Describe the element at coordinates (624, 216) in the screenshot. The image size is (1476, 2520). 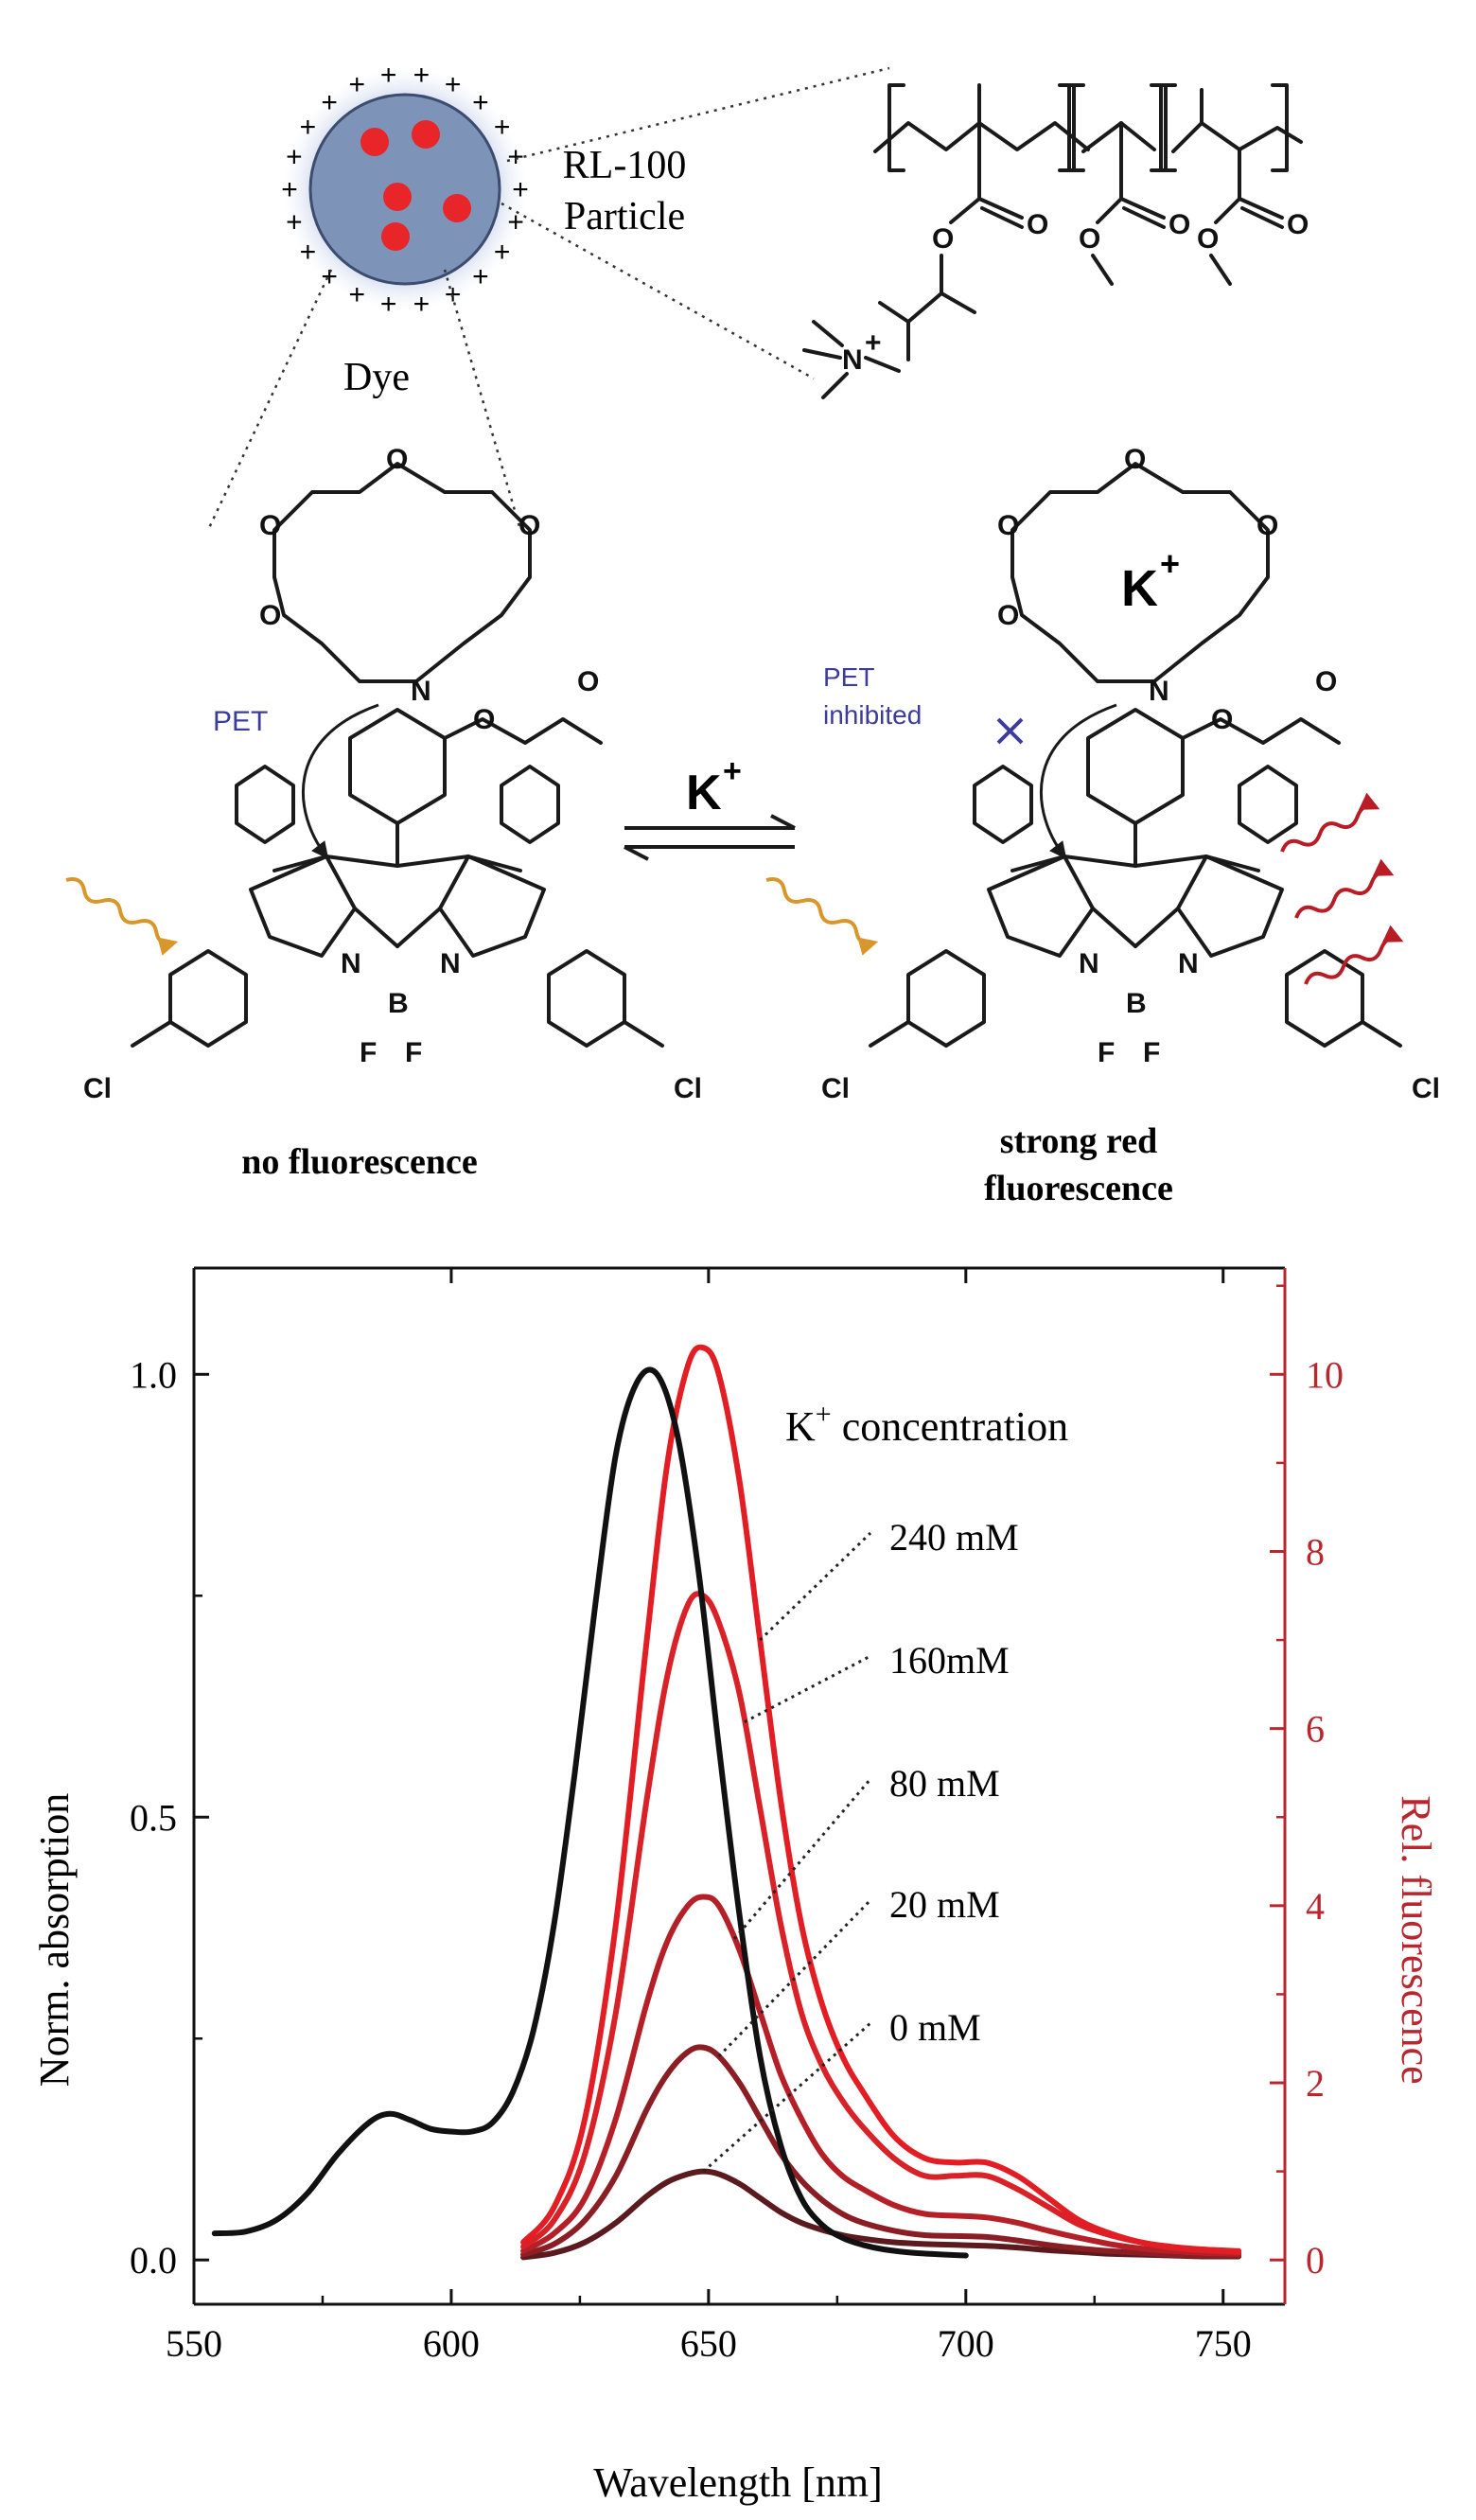
I see `particle-label-2: Particle` at that location.